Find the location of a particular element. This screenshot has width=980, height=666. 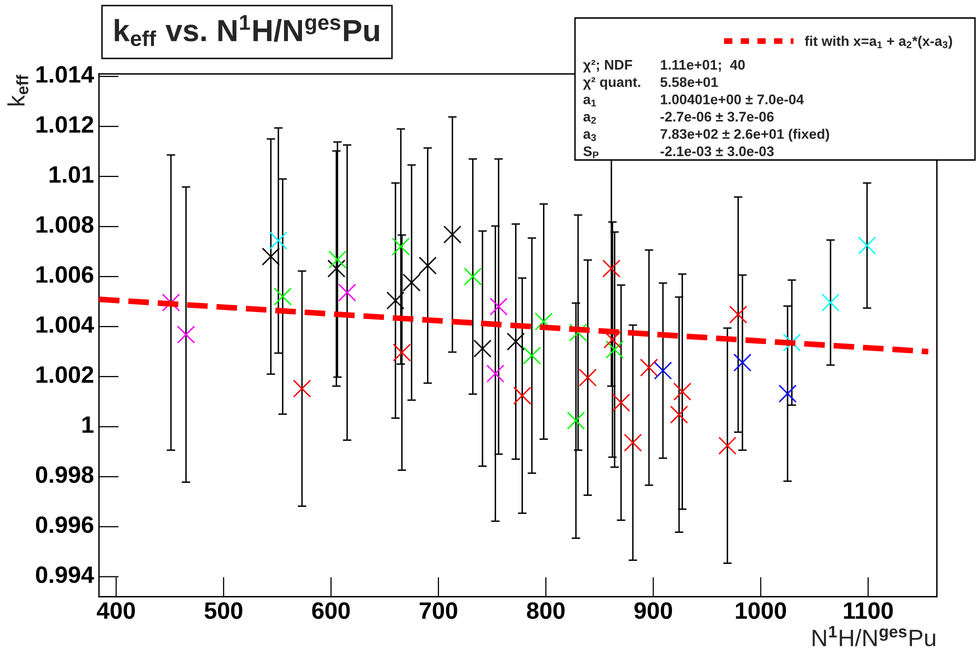

x-tick-label: 1100 is located at coordinates (868, 610).